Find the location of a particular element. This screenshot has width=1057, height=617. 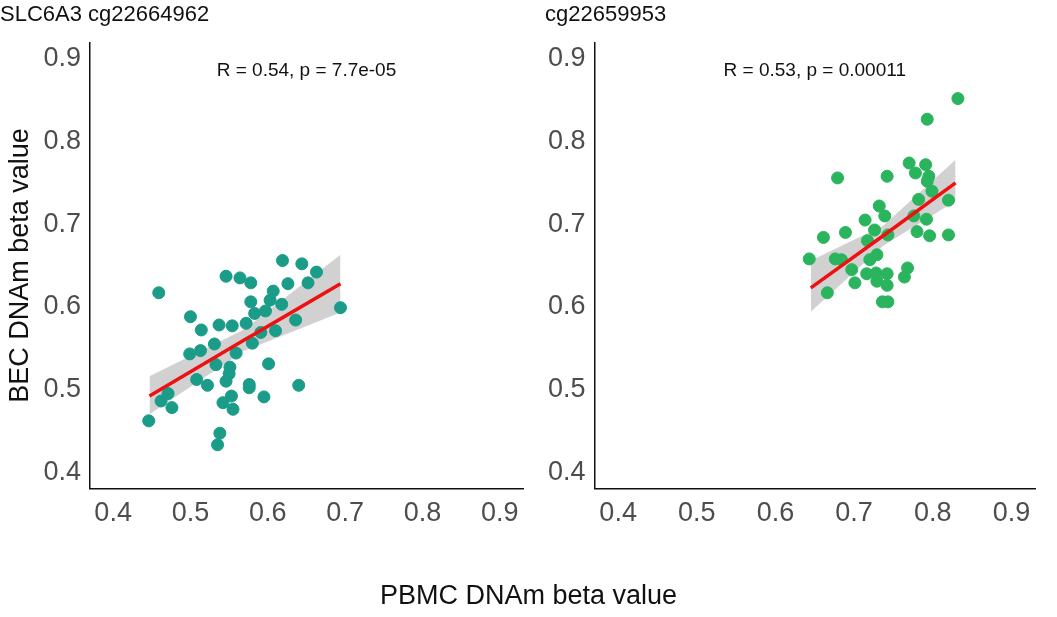

annotation: R = 0.54, p = 7.7e-05 is located at coordinates (306, 69).